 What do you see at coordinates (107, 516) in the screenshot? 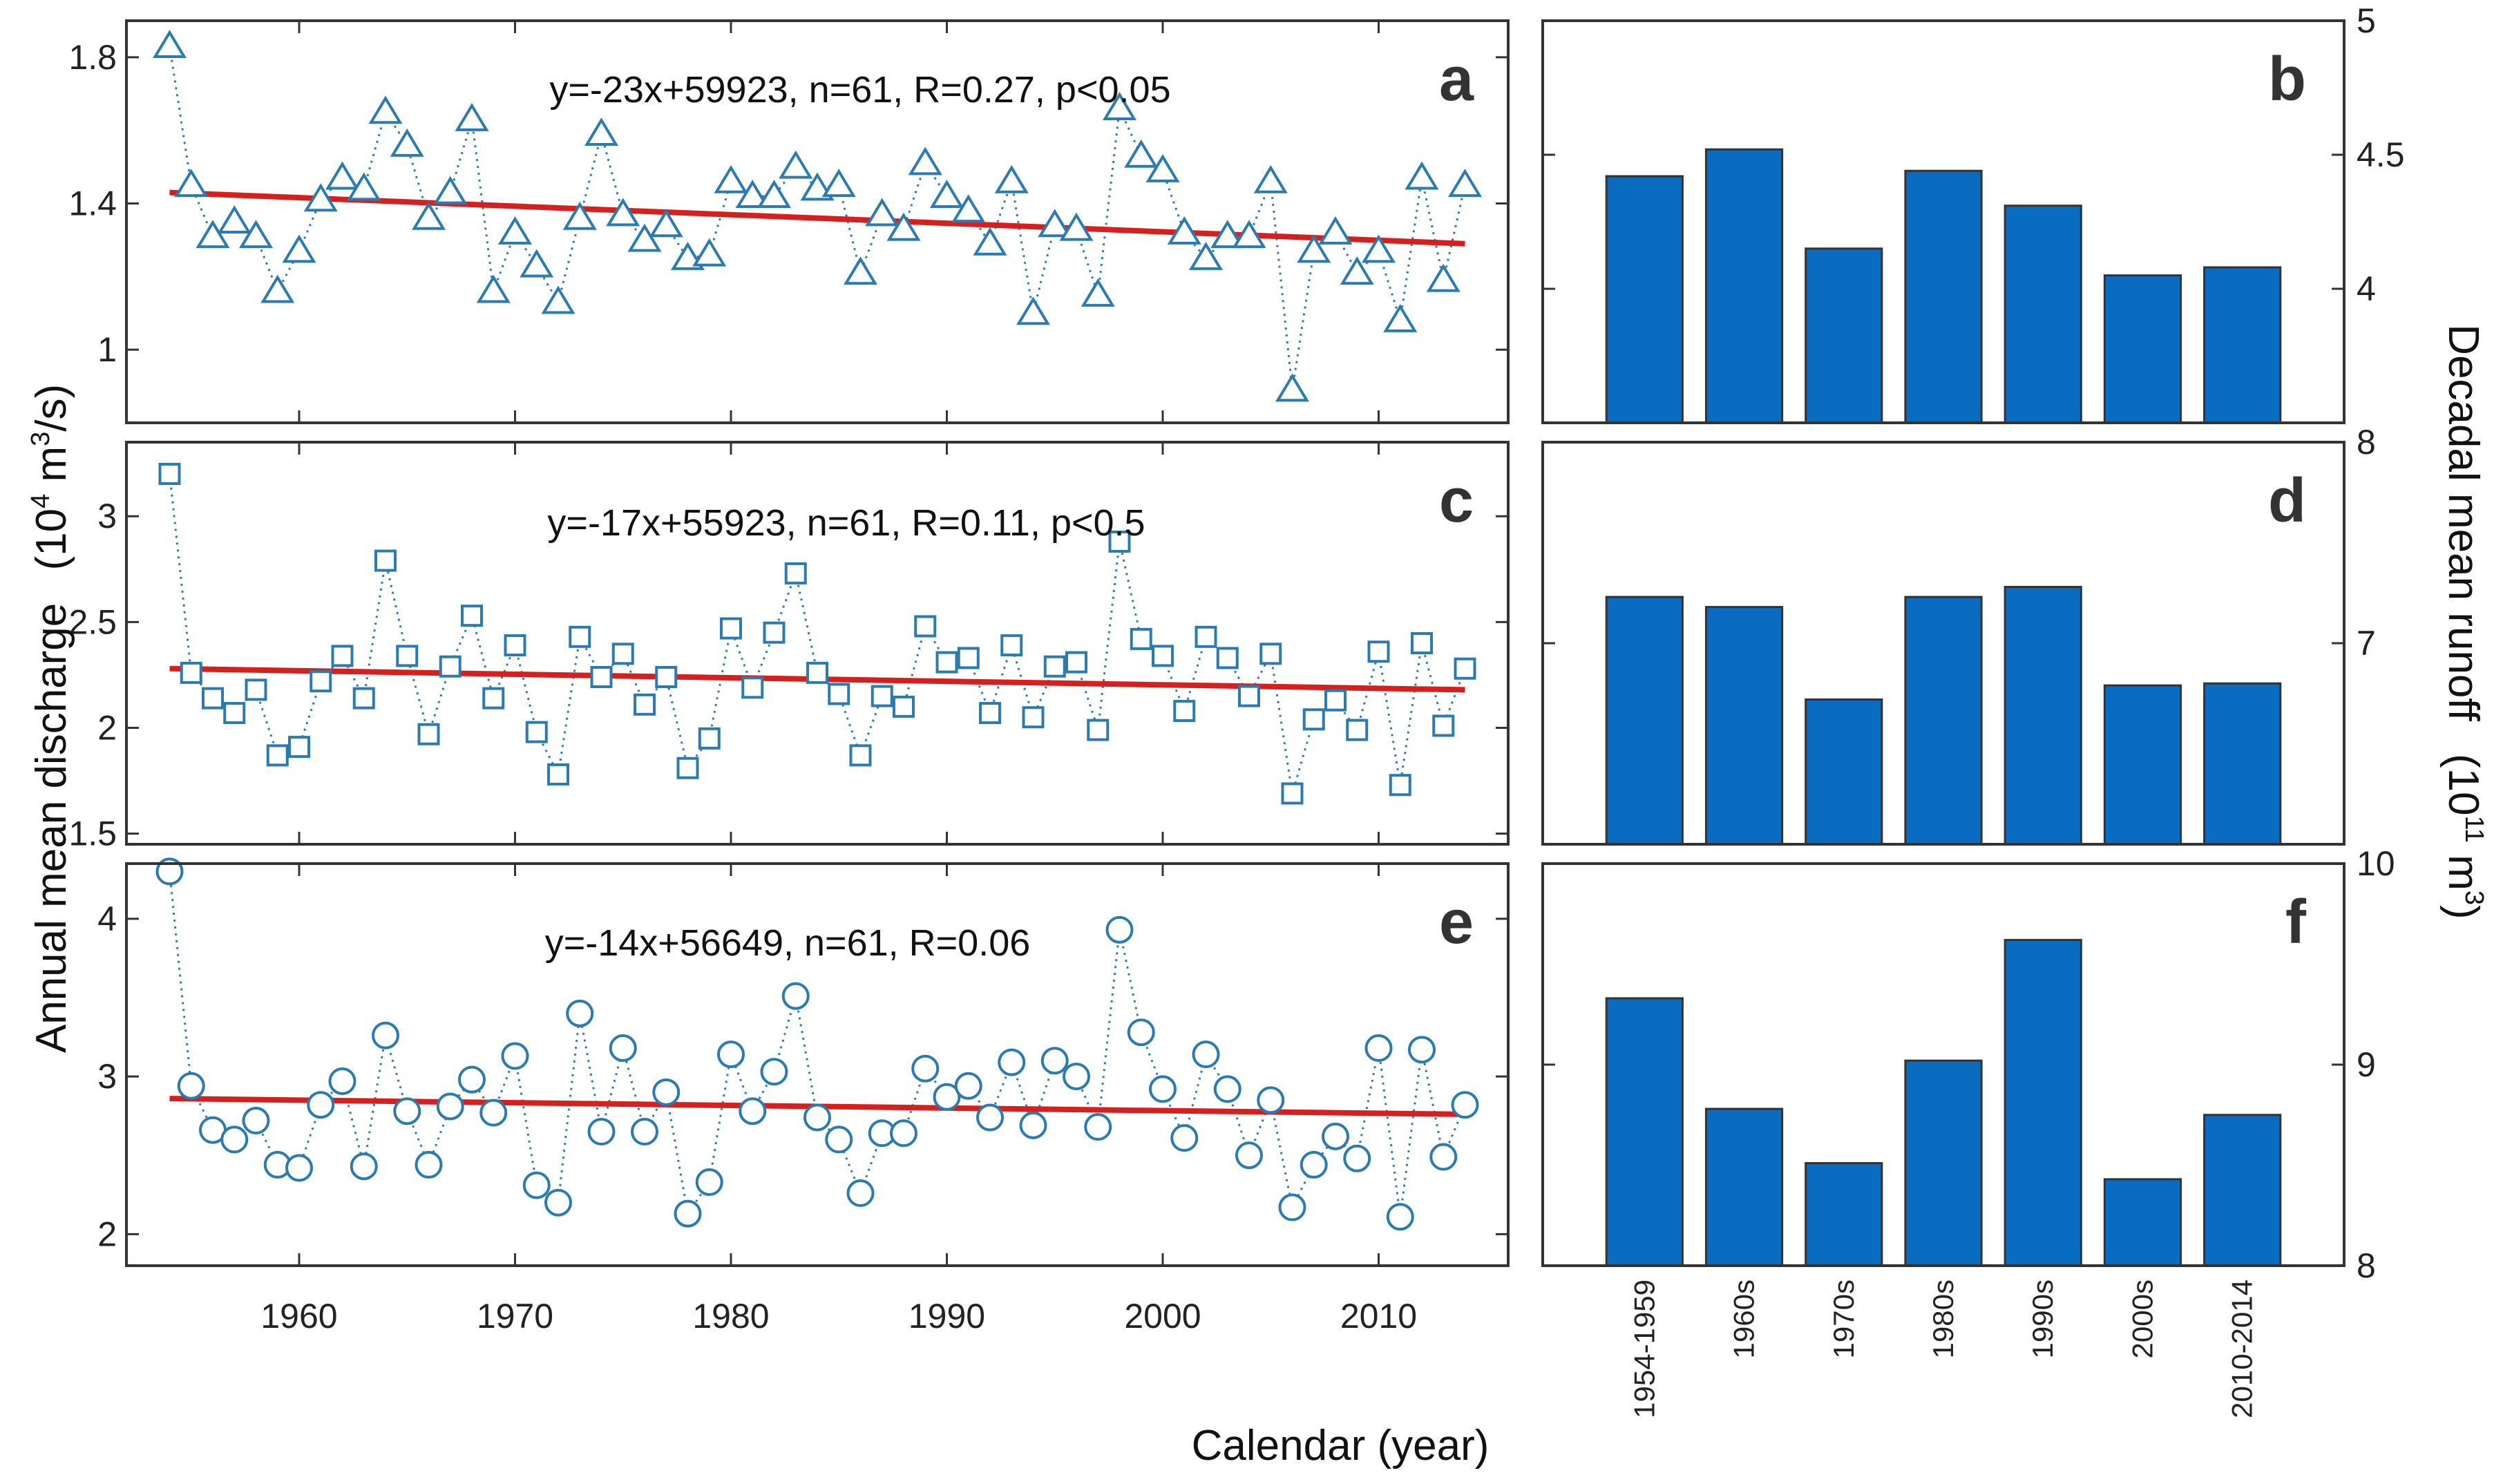
I see `y-tick-label: 3` at bounding box center [107, 516].